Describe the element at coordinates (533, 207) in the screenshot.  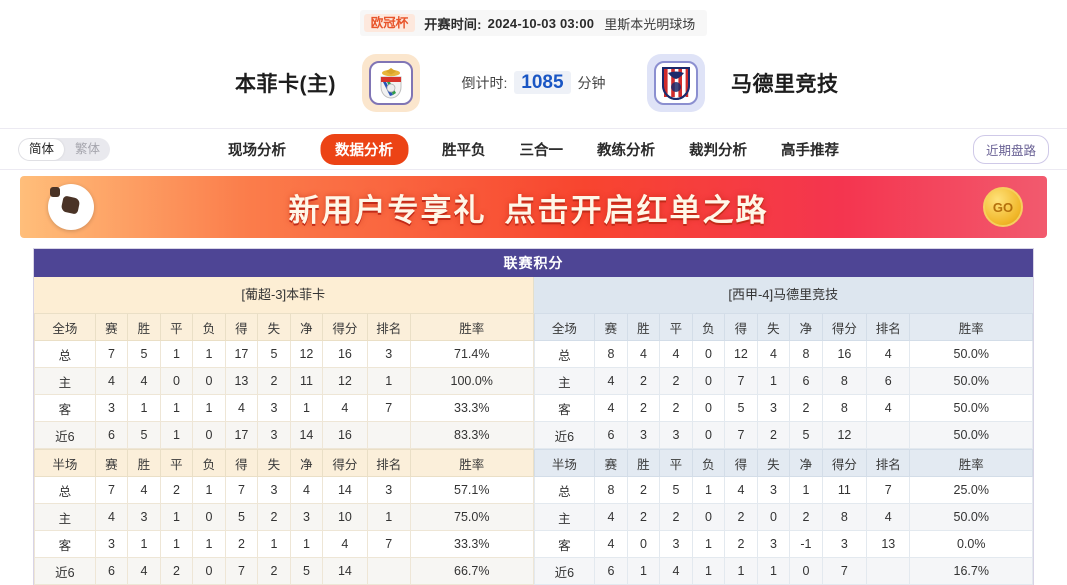
I see `promo-banner: 新用户专享礼 点击开启红单之路 GO` at that location.